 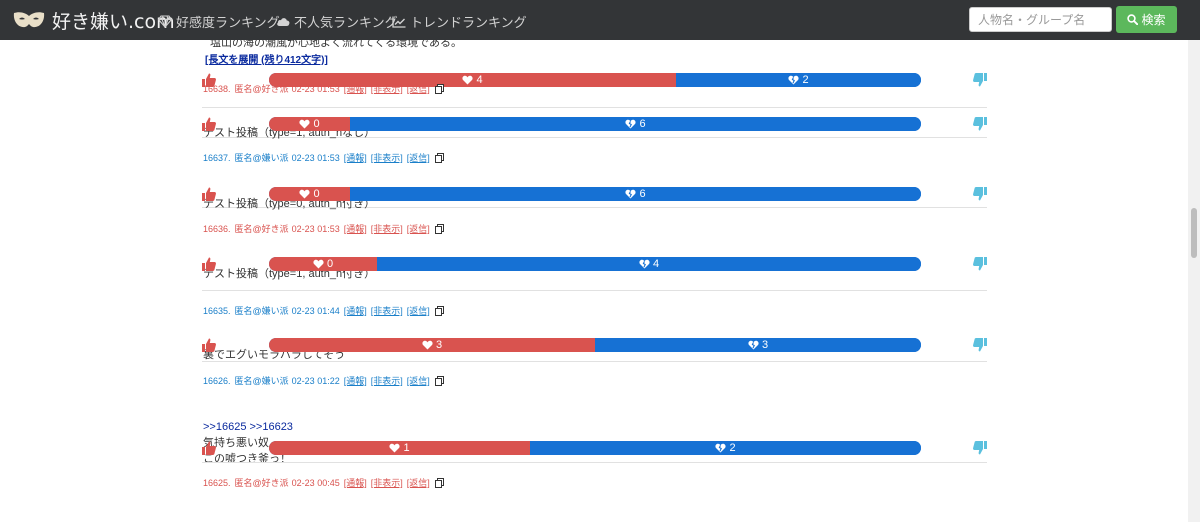 I want to click on comment-date: 02-23 01:22, so click(x=315, y=380).